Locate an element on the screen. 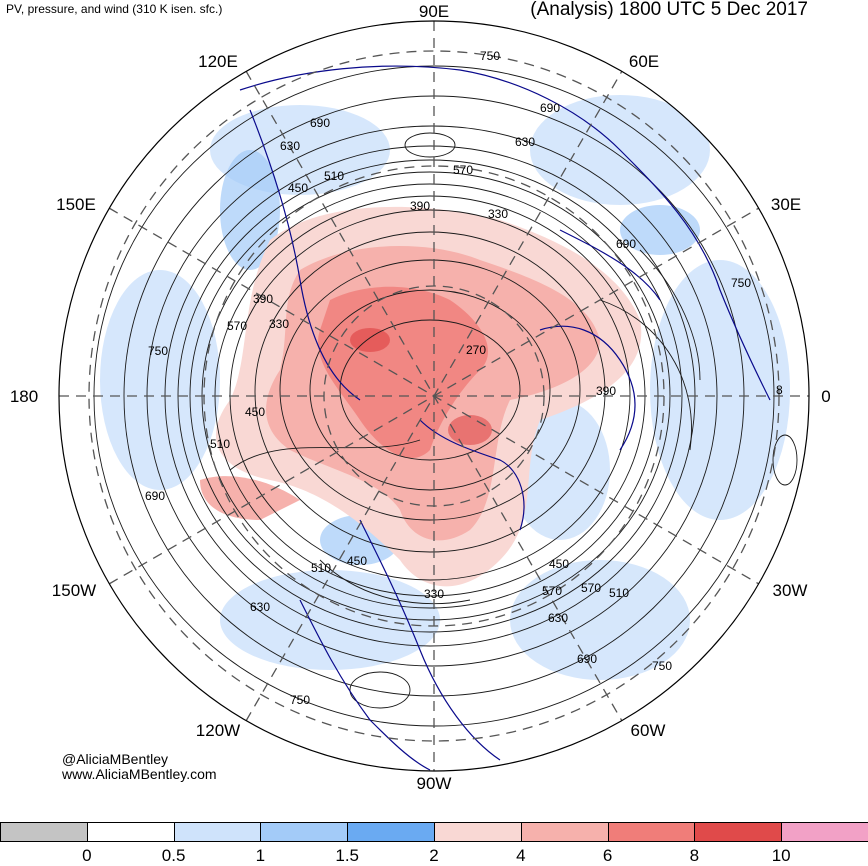 The height and width of the screenshot is (866, 868). colorbar-tick-label: 0 is located at coordinates (87, 855).